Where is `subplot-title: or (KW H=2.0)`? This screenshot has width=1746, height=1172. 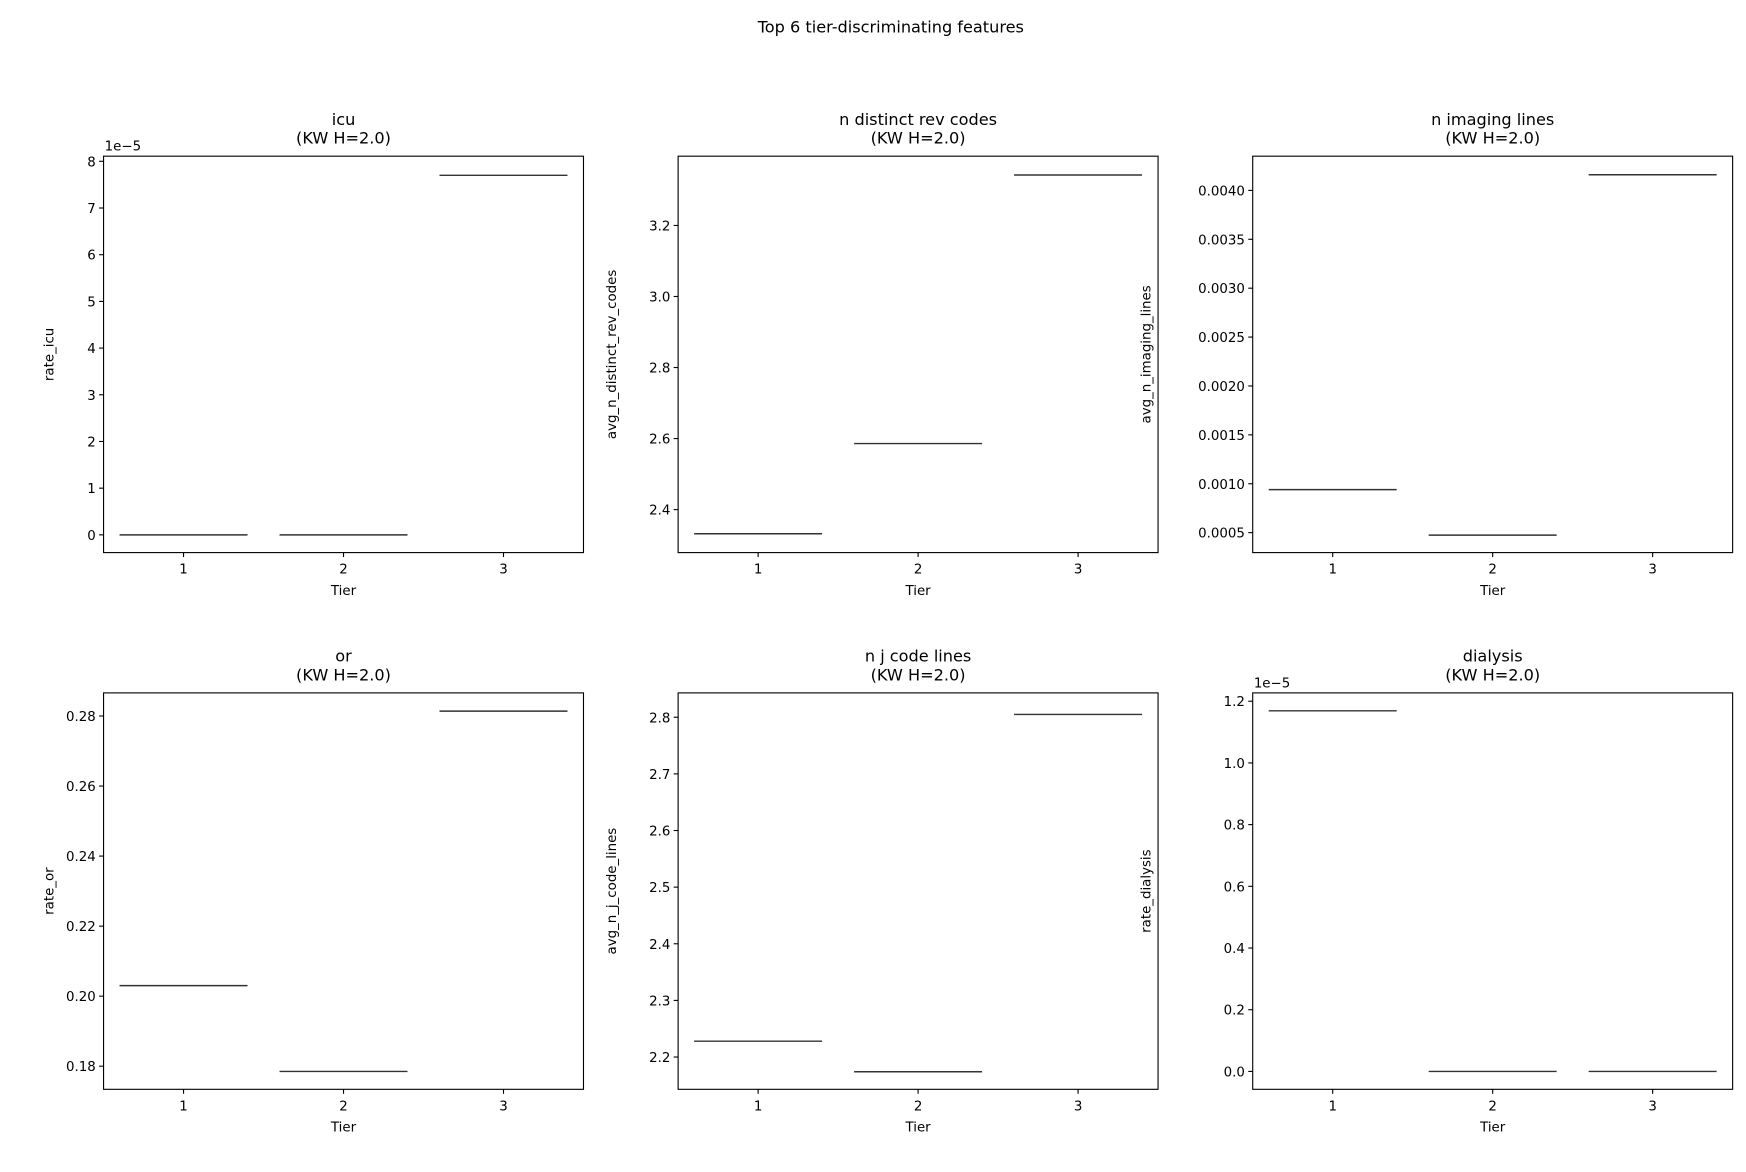 subplot-title: or (KW H=2.0) is located at coordinates (343, 666).